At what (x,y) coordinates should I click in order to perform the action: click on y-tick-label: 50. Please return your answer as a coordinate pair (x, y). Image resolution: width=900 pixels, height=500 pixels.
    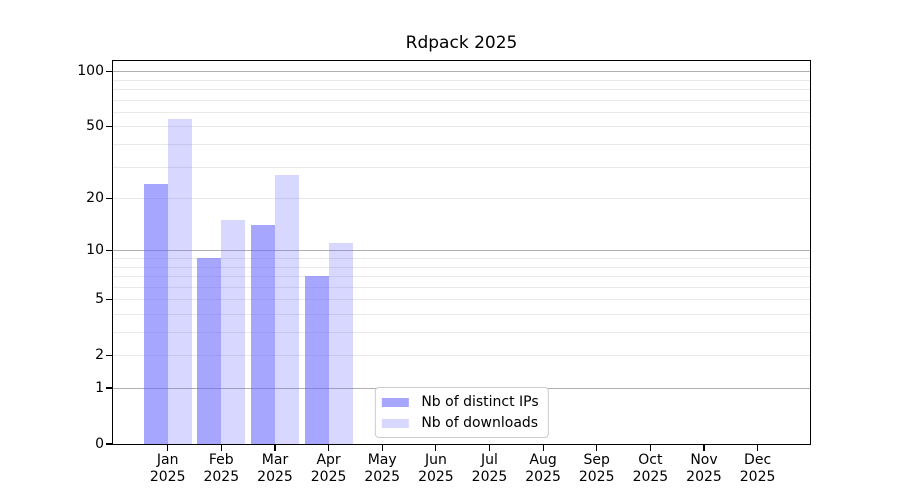
    Looking at the image, I should click on (95, 126).